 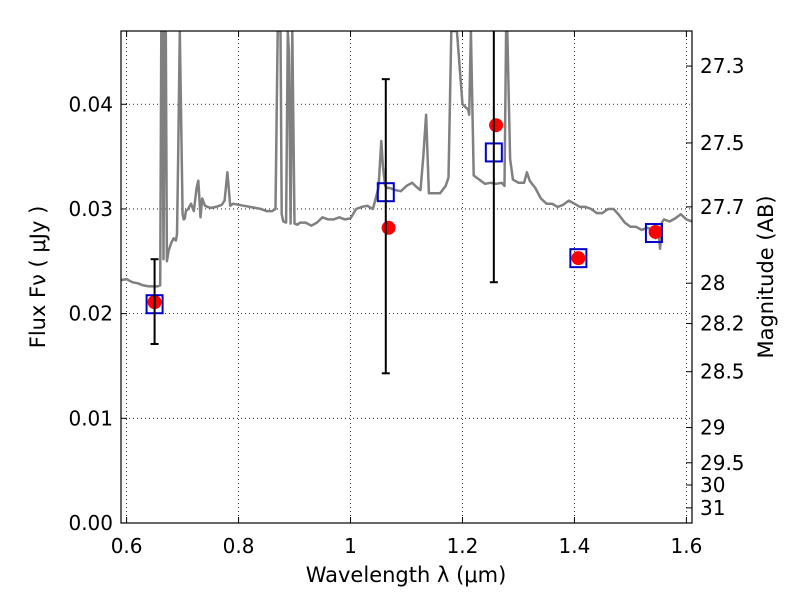 I want to click on y-tick-label: 0.04, so click(x=90, y=104).